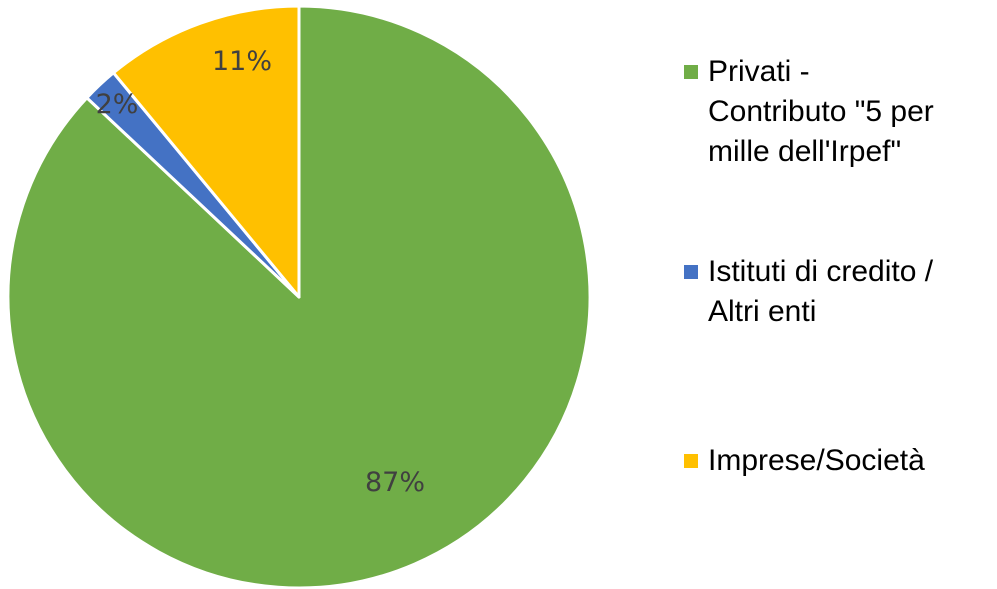 The image size is (997, 589). What do you see at coordinates (821, 271) in the screenshot?
I see `legend-label-line: Istituti di credito /` at bounding box center [821, 271].